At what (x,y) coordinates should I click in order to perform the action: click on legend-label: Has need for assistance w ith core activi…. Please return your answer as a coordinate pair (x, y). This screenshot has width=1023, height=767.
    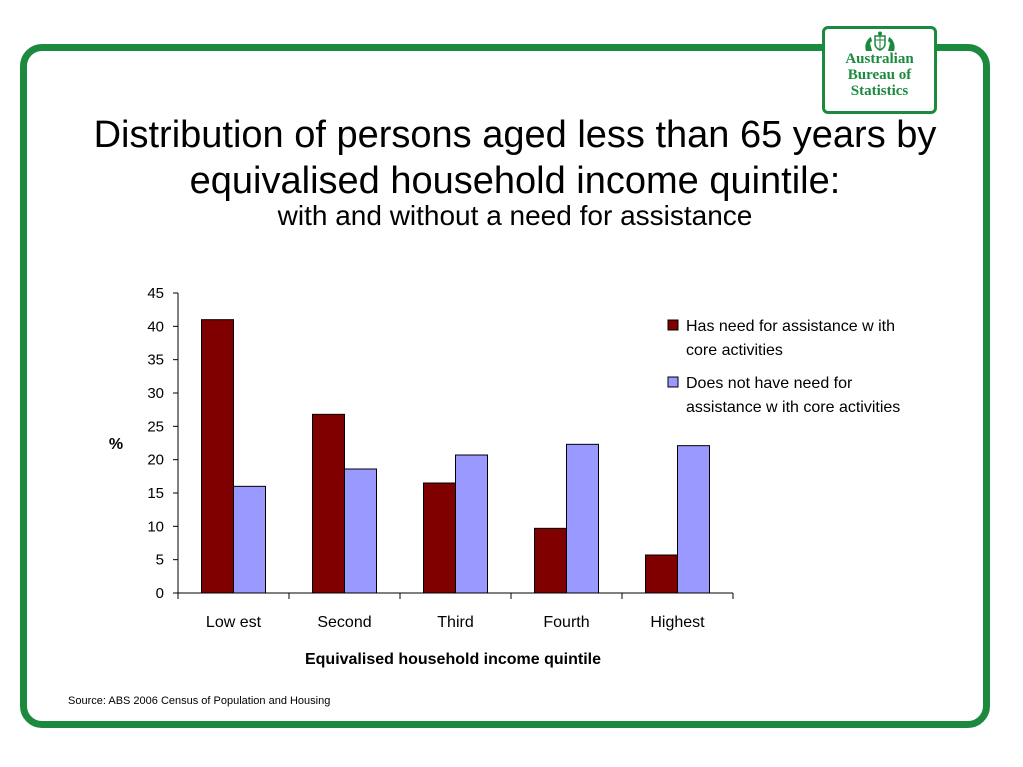
    Looking at the image, I should click on (790, 338).